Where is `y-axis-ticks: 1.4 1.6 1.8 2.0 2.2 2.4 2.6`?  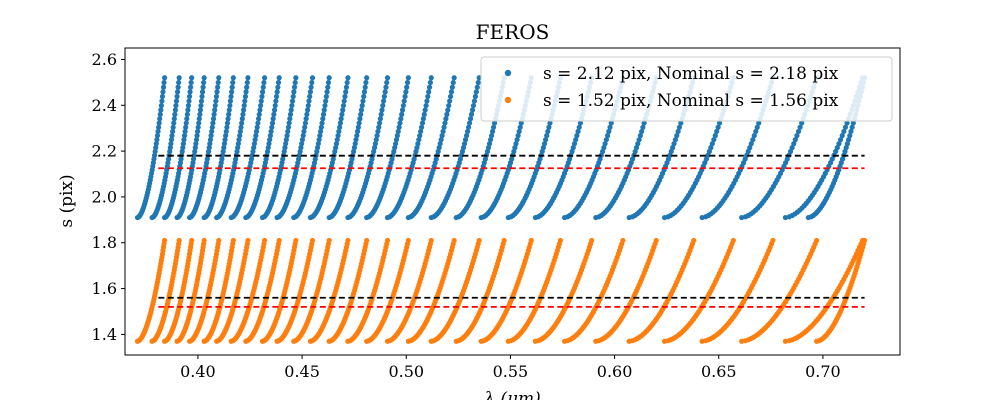 y-axis-ticks: 1.4 1.6 1.8 2.0 2.2 2.4 2.6 is located at coordinates (108, 197).